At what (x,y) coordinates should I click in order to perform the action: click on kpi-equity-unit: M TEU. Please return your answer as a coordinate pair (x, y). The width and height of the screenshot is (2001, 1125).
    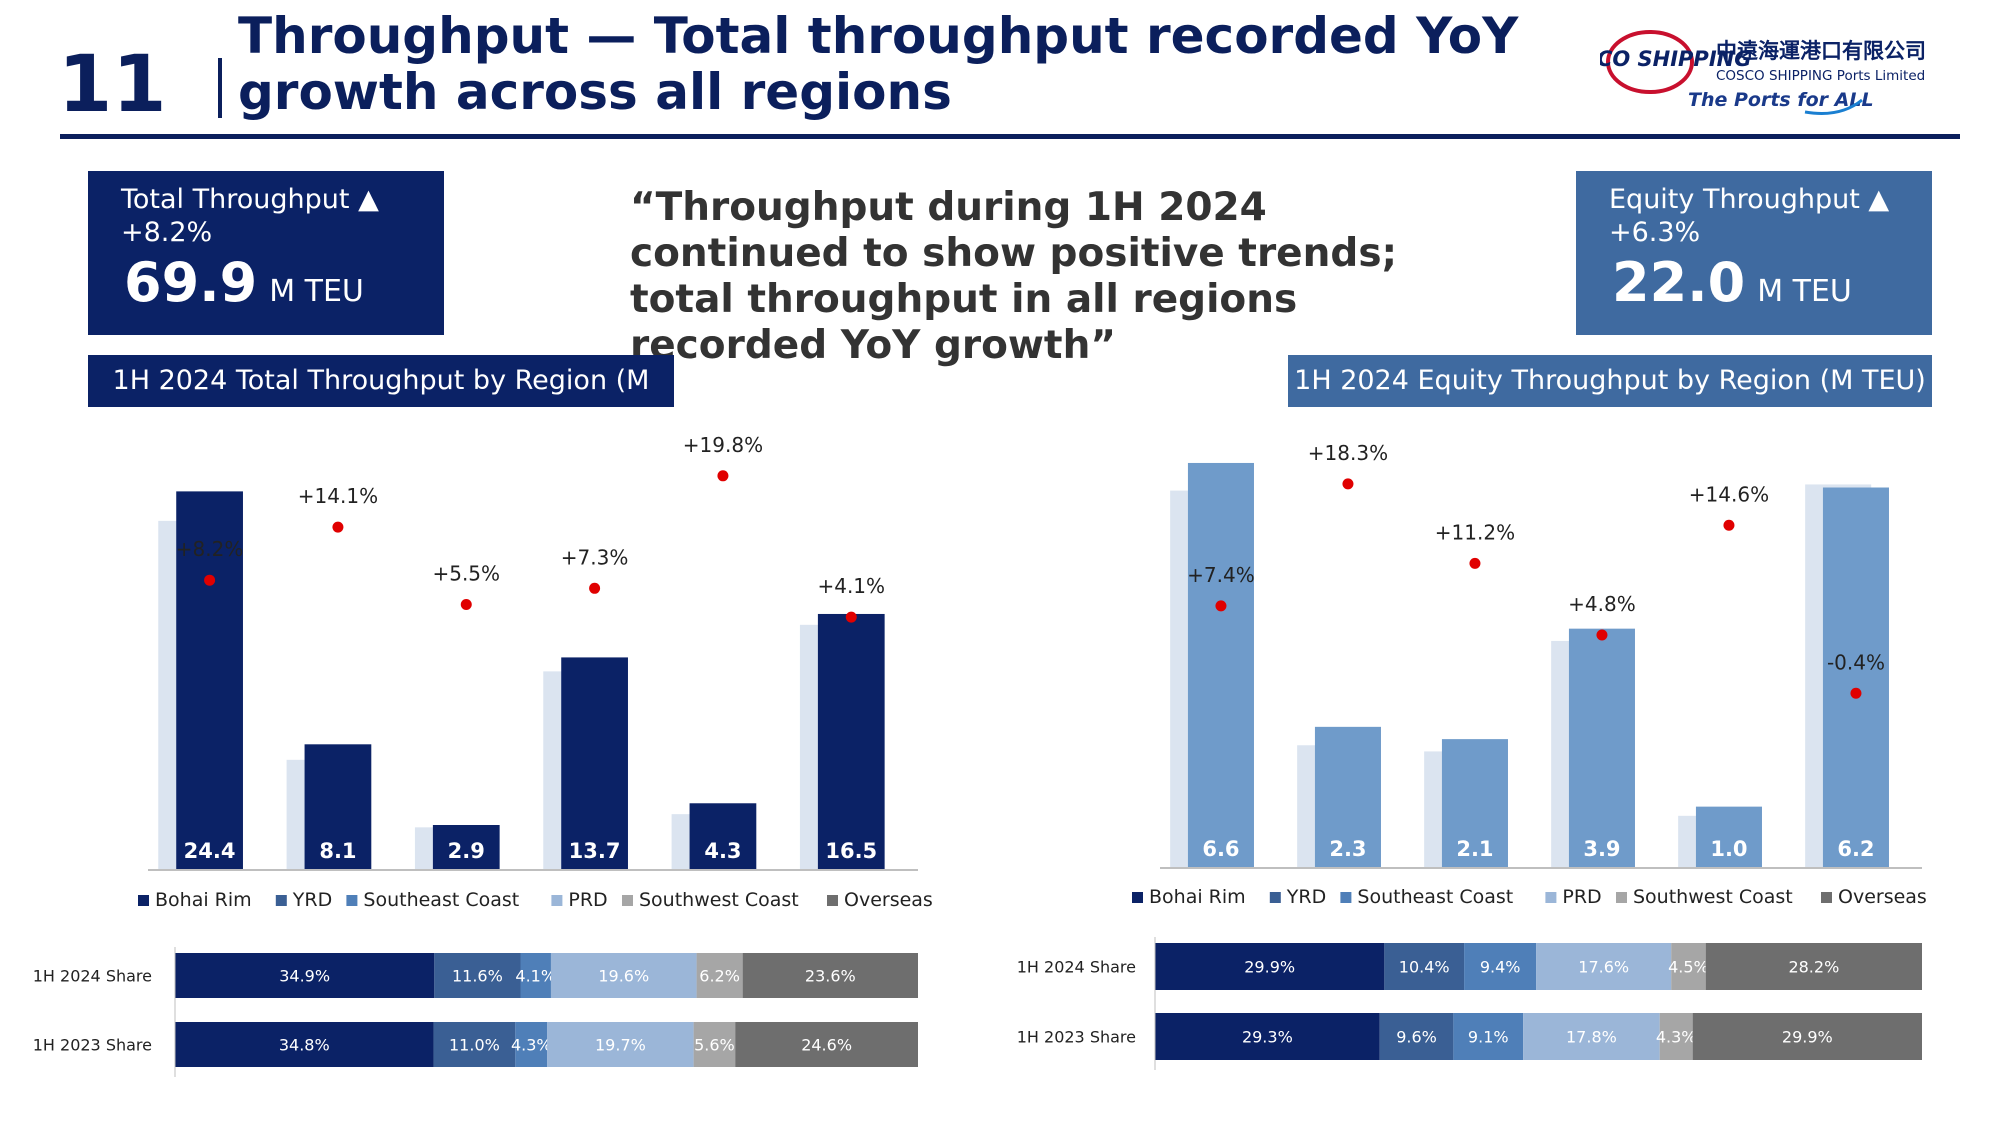
    Looking at the image, I should click on (1804, 291).